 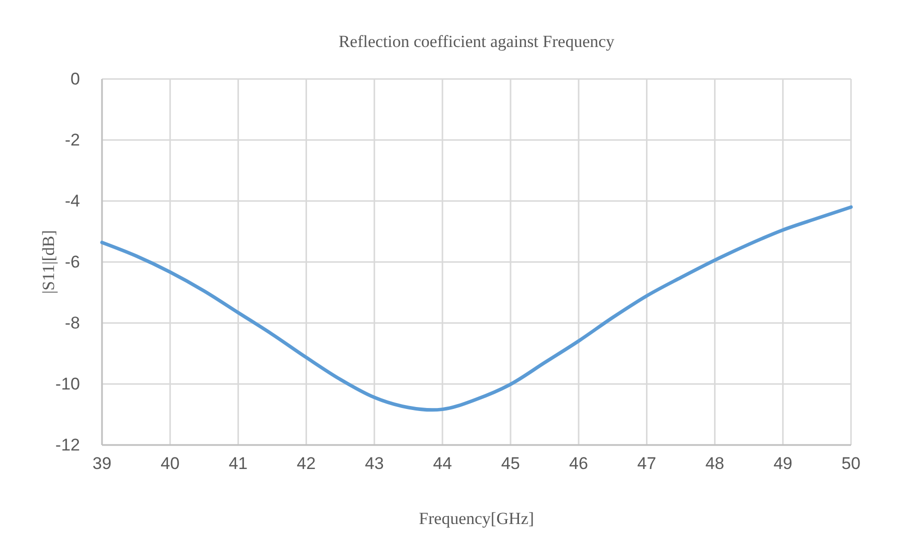 What do you see at coordinates (102, 463) in the screenshot?
I see `x-tick-label: 39` at bounding box center [102, 463].